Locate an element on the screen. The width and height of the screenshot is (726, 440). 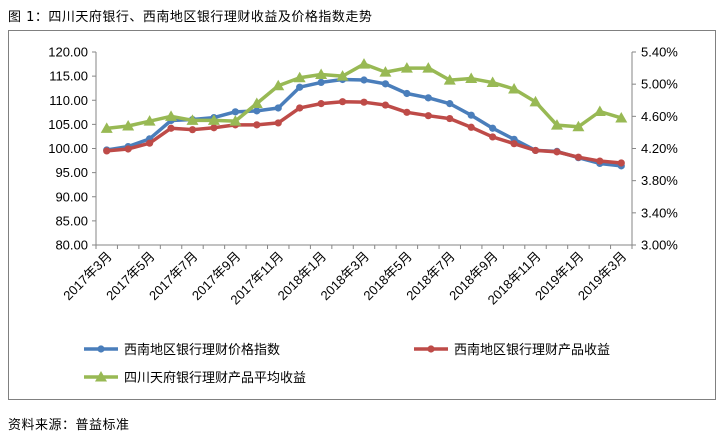
left-tick-label: 80.00 is located at coordinates (71, 245).